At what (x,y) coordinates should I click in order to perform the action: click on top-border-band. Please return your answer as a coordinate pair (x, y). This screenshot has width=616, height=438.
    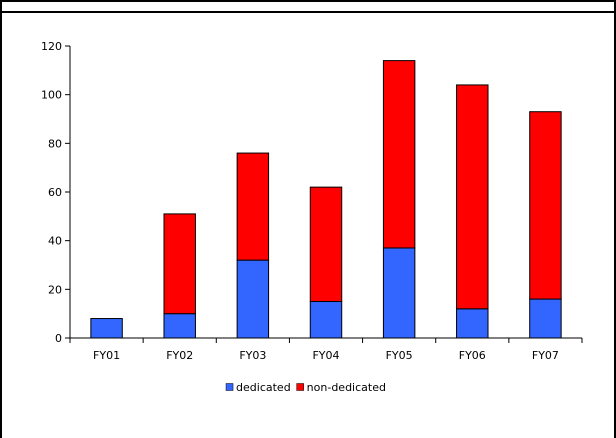
    Looking at the image, I should click on (308, 6).